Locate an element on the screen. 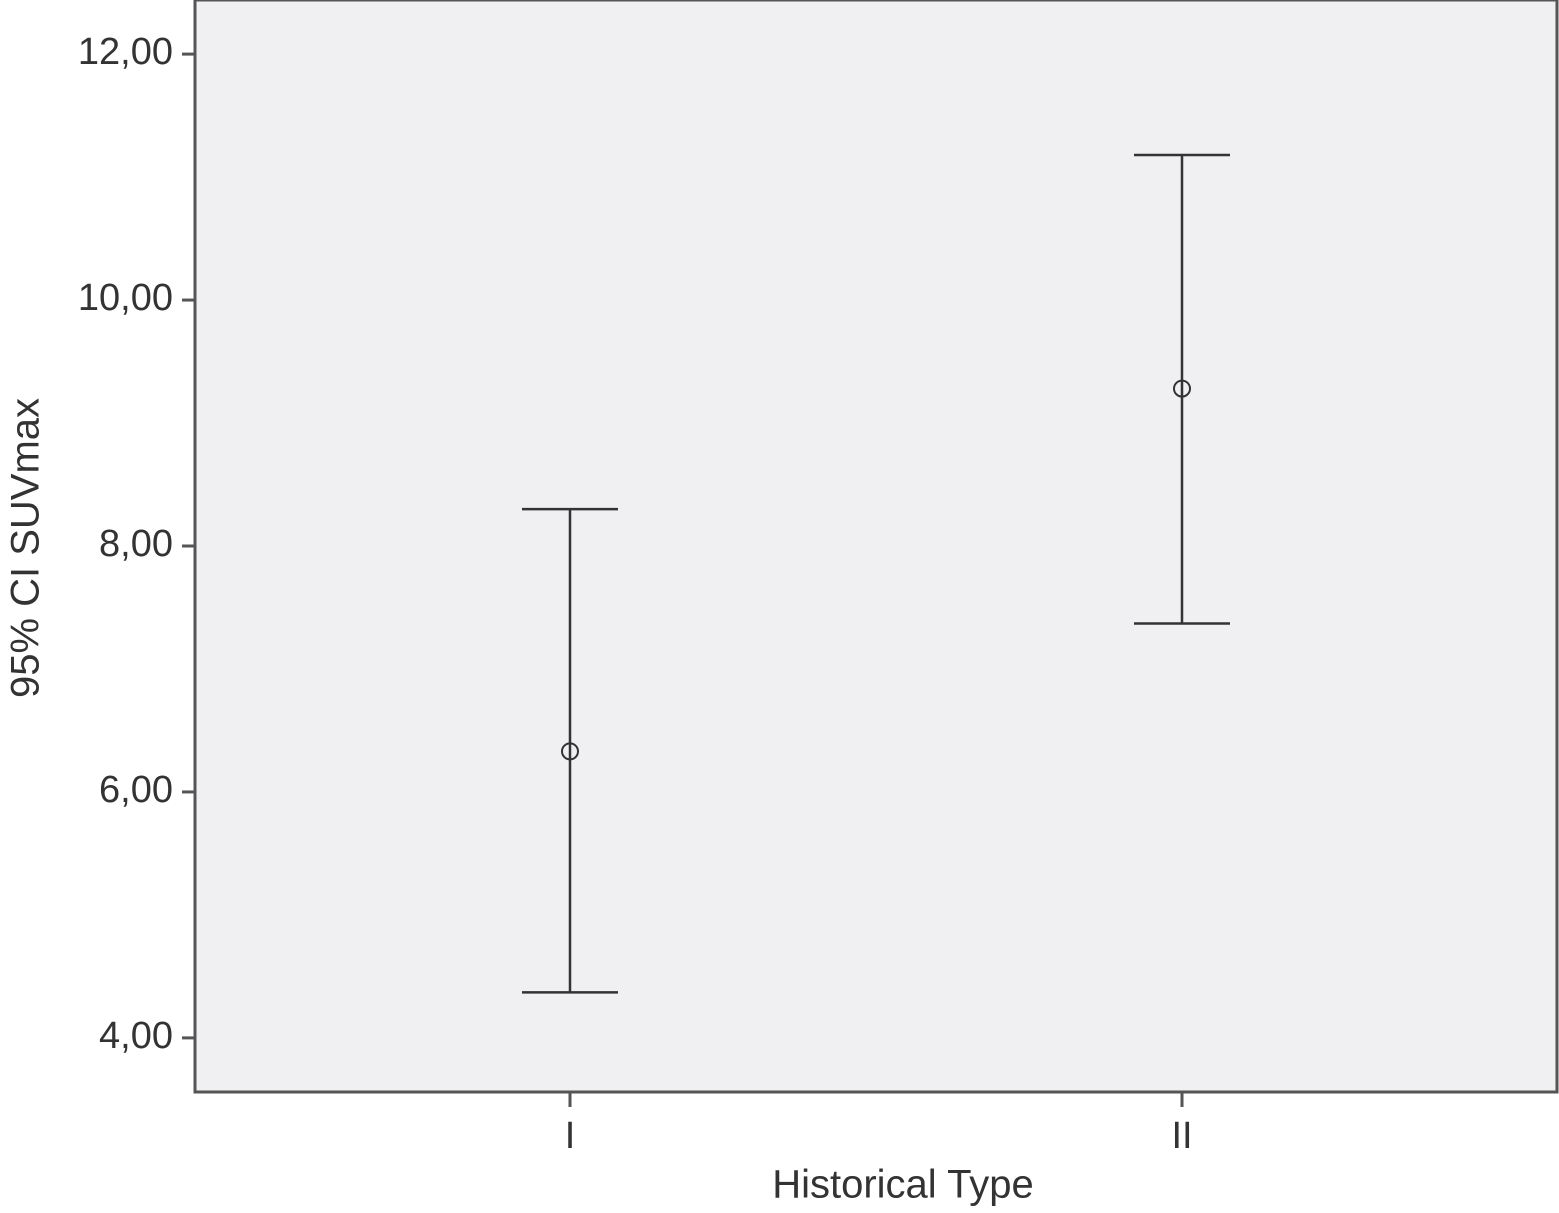 The height and width of the screenshot is (1213, 1559). x-axis-title: Historical Type is located at coordinates (903, 1185).